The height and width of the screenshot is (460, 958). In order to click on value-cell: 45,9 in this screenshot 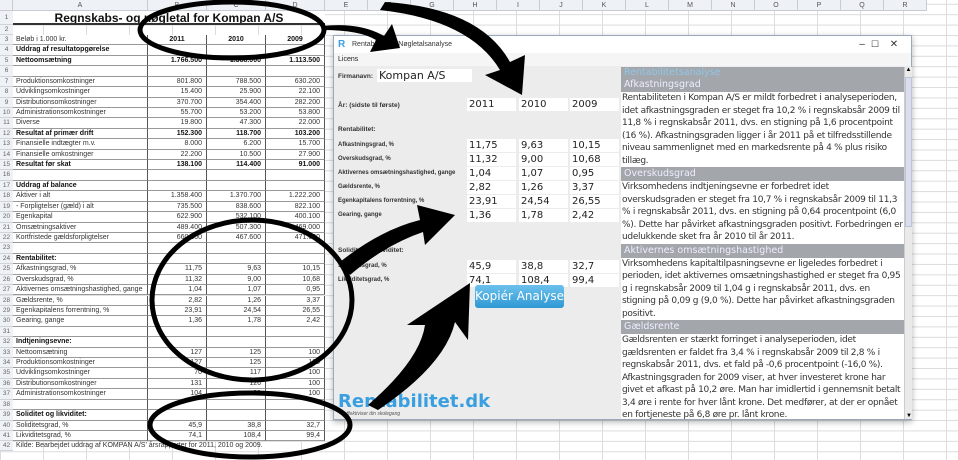, I will do `click(177, 425)`.